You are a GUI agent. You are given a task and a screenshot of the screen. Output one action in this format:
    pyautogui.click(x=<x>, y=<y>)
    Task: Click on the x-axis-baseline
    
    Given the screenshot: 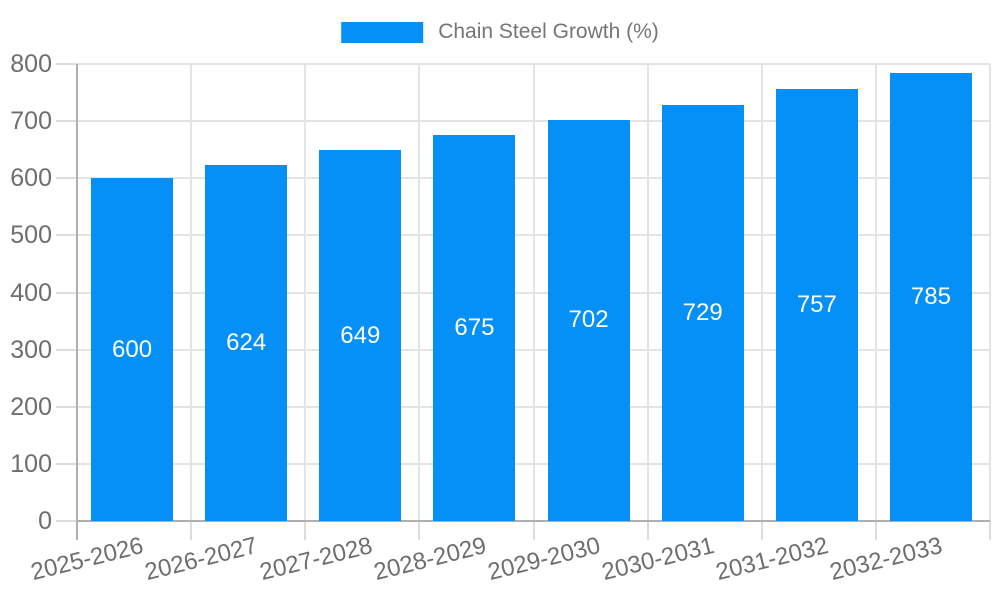 What is the action you would take?
    pyautogui.click(x=533, y=521)
    